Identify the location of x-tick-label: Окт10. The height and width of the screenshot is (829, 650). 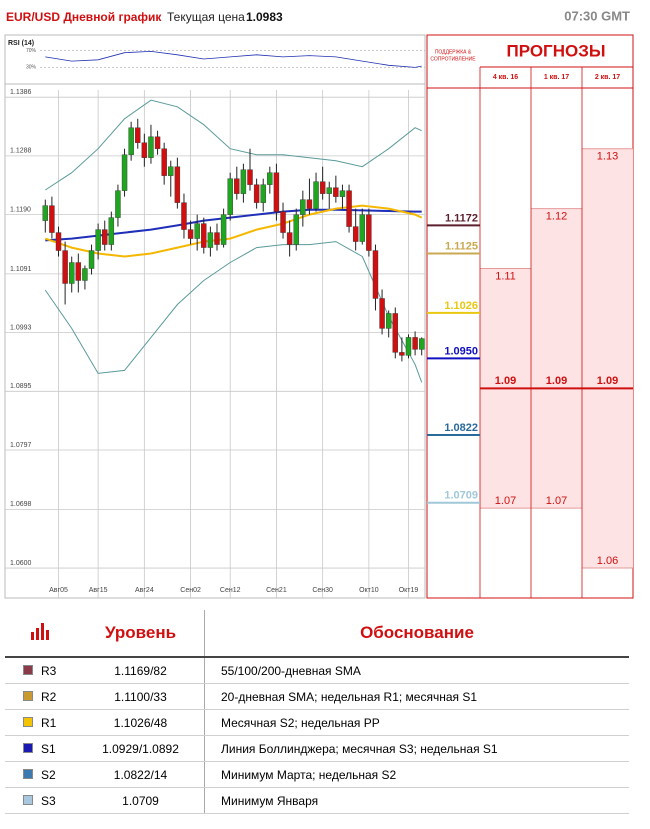
(369, 590).